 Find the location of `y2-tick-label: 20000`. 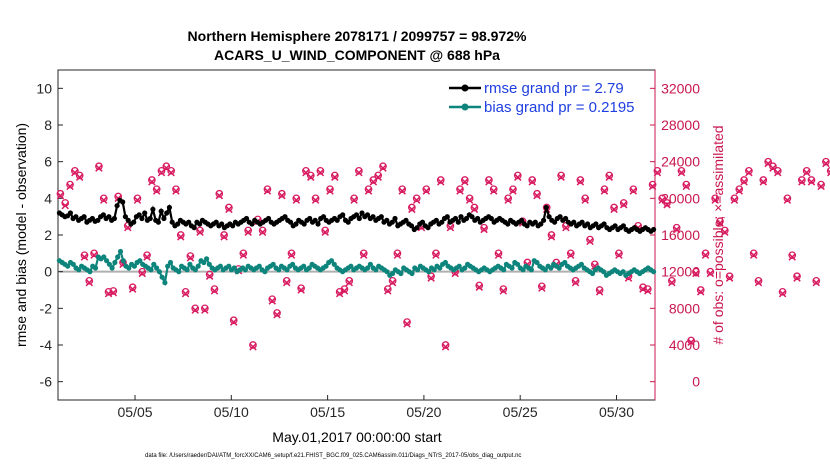

y2-tick-label: 20000 is located at coordinates (680, 198).